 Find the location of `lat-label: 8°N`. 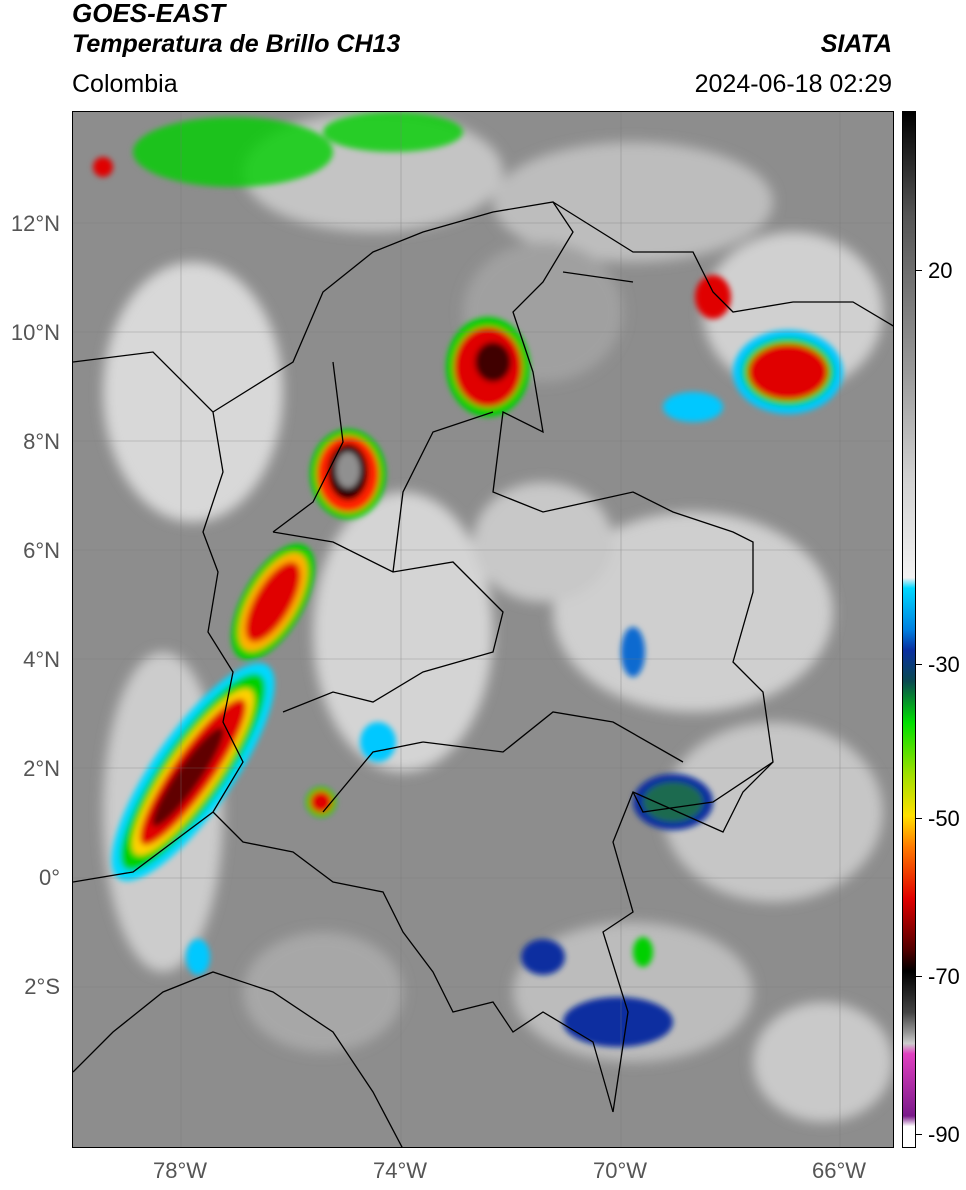

lat-label: 8°N is located at coordinates (41, 441).